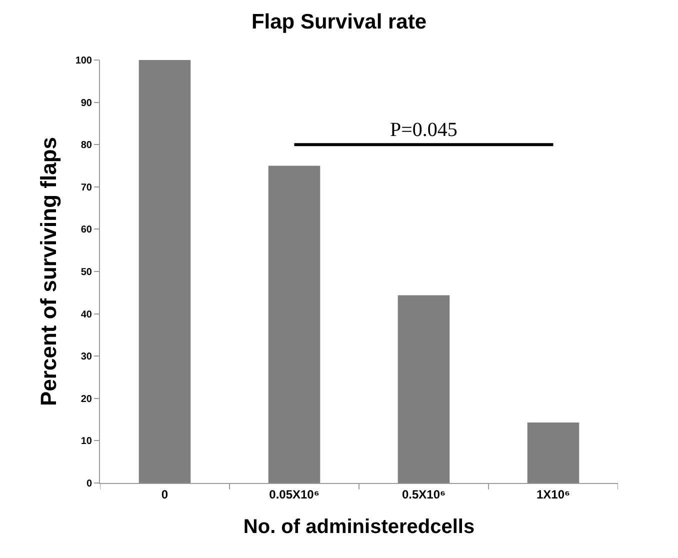  What do you see at coordinates (49, 271) in the screenshot?
I see `y-axis-title: Percent of surviving flaps` at bounding box center [49, 271].